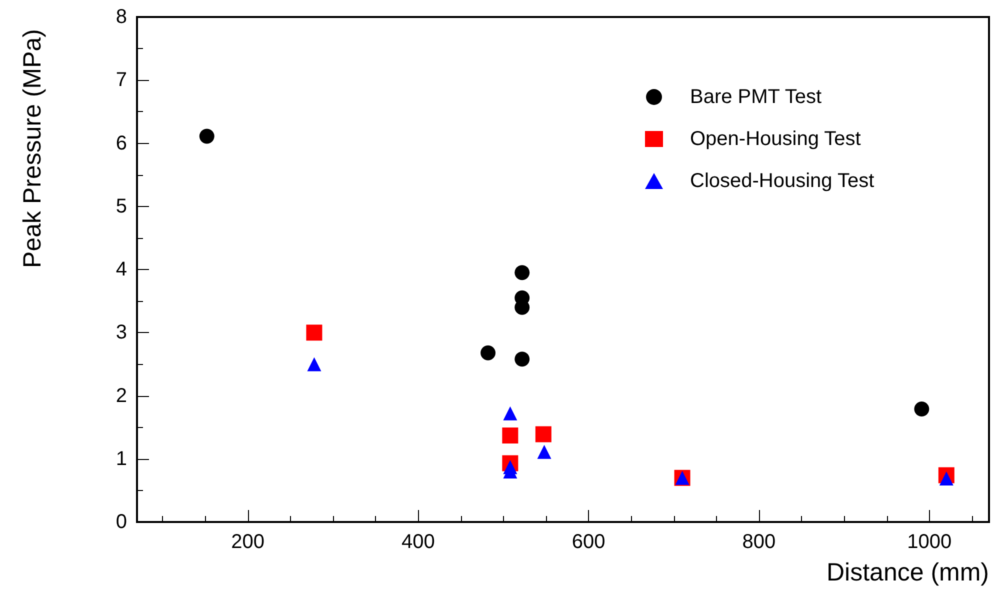 The height and width of the screenshot is (591, 992). Describe the element at coordinates (121, 395) in the screenshot. I see `y-tick-label: 2` at that location.